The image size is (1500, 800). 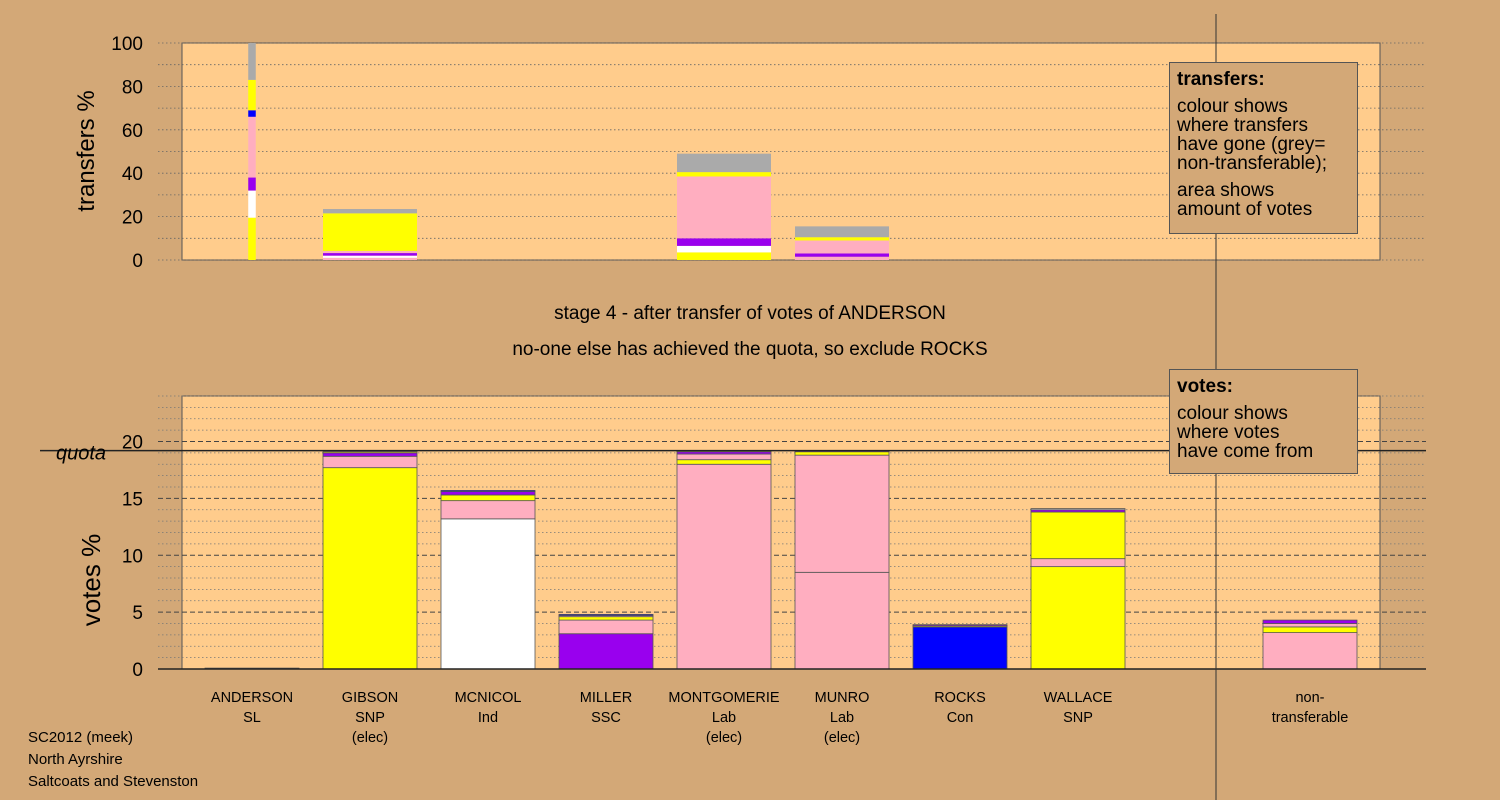 What do you see at coordinates (137, 670) in the screenshot?
I see `votes-y-tick: 0` at bounding box center [137, 670].